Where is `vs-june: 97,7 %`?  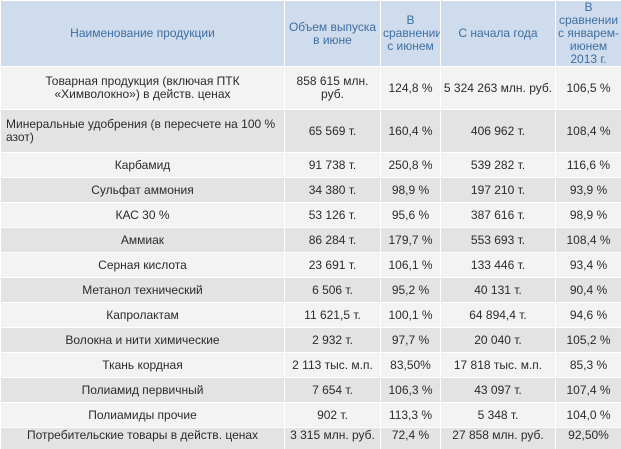
vs-june: 97,7 % is located at coordinates (410, 340).